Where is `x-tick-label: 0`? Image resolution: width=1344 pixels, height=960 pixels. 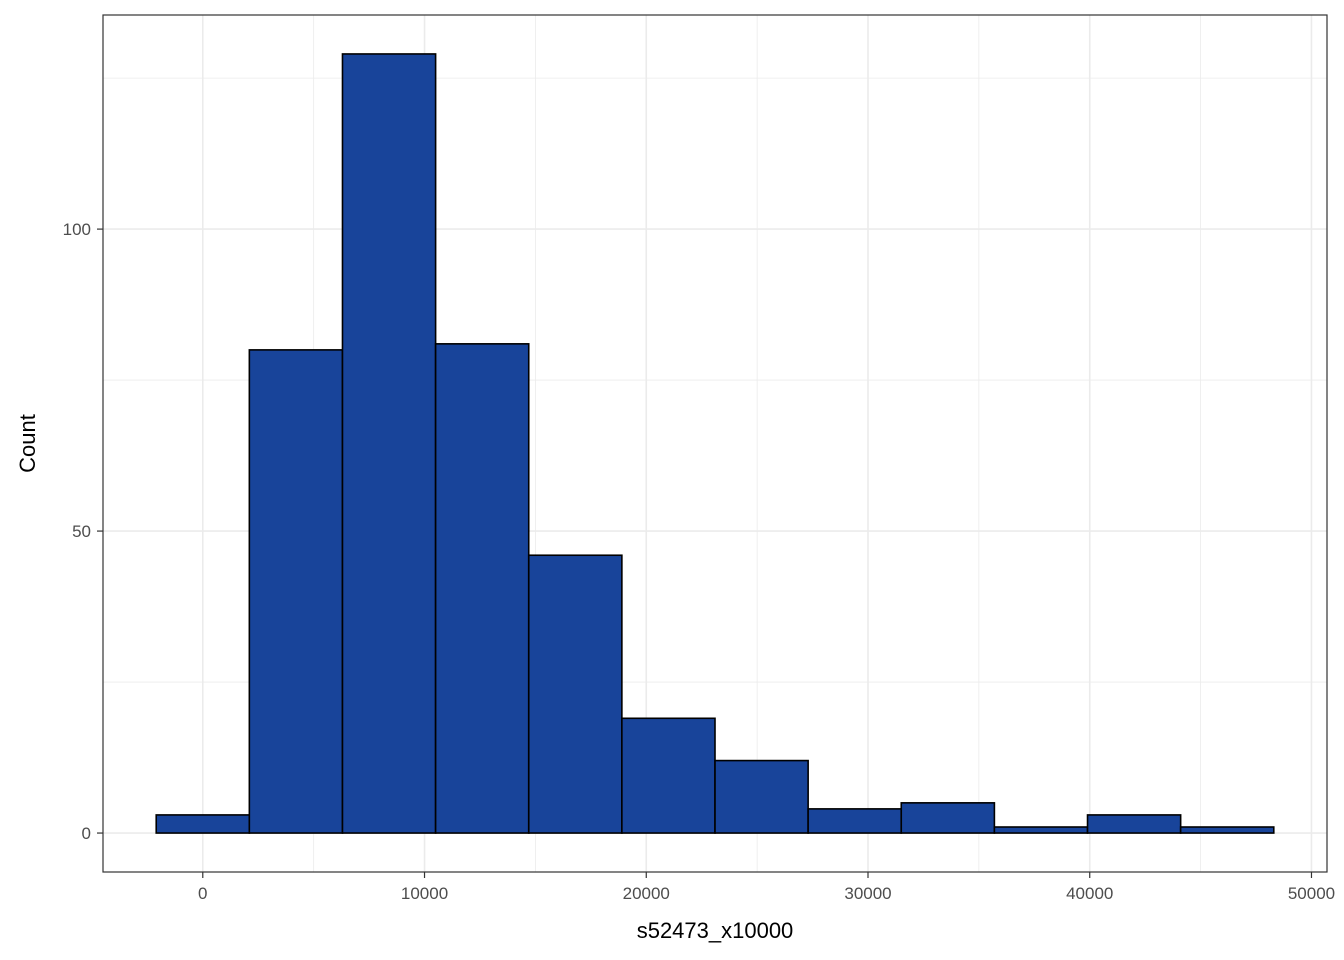
x-tick-label: 0 is located at coordinates (202, 893).